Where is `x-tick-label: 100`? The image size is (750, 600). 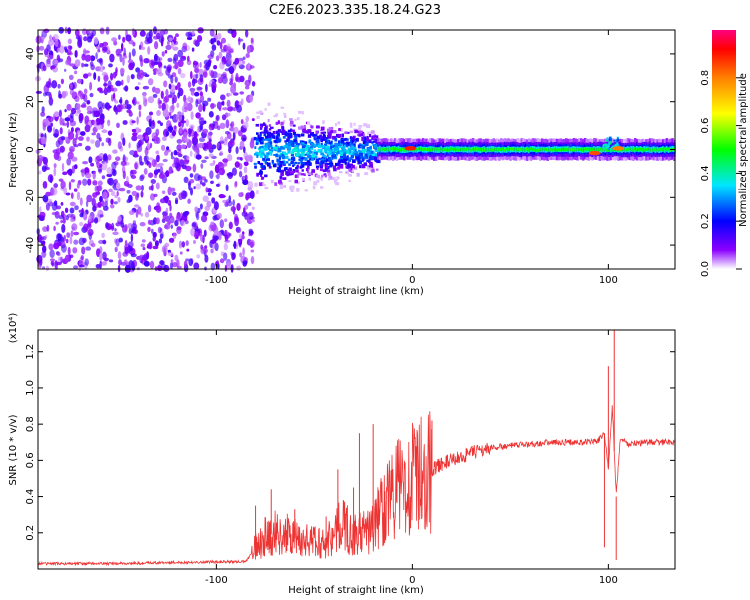
x-tick-label: 100 is located at coordinates (608, 280).